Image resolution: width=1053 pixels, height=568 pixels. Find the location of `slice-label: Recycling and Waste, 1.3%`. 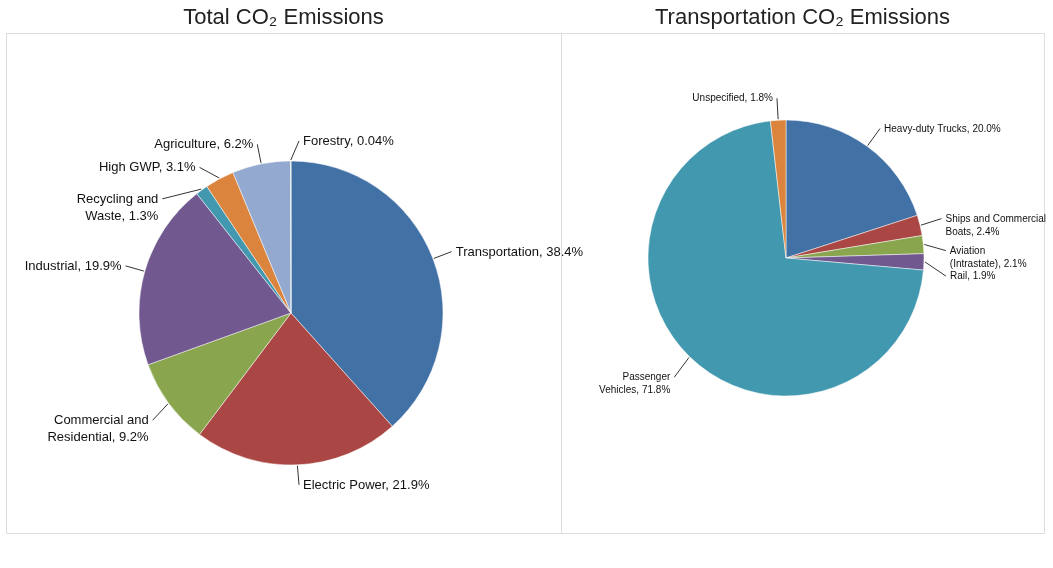

slice-label: Recycling and Waste, 1.3% is located at coordinates (117, 206).